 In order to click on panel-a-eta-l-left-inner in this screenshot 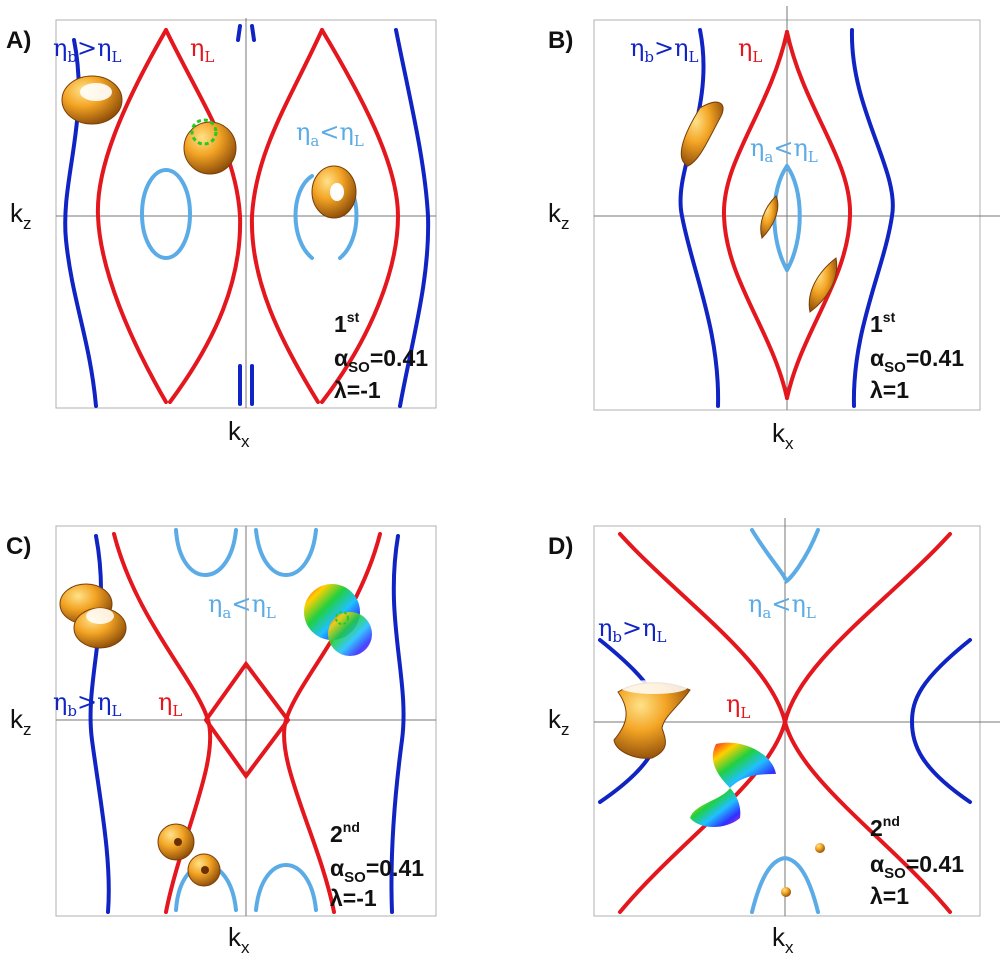, I will do `click(203, 216)`.